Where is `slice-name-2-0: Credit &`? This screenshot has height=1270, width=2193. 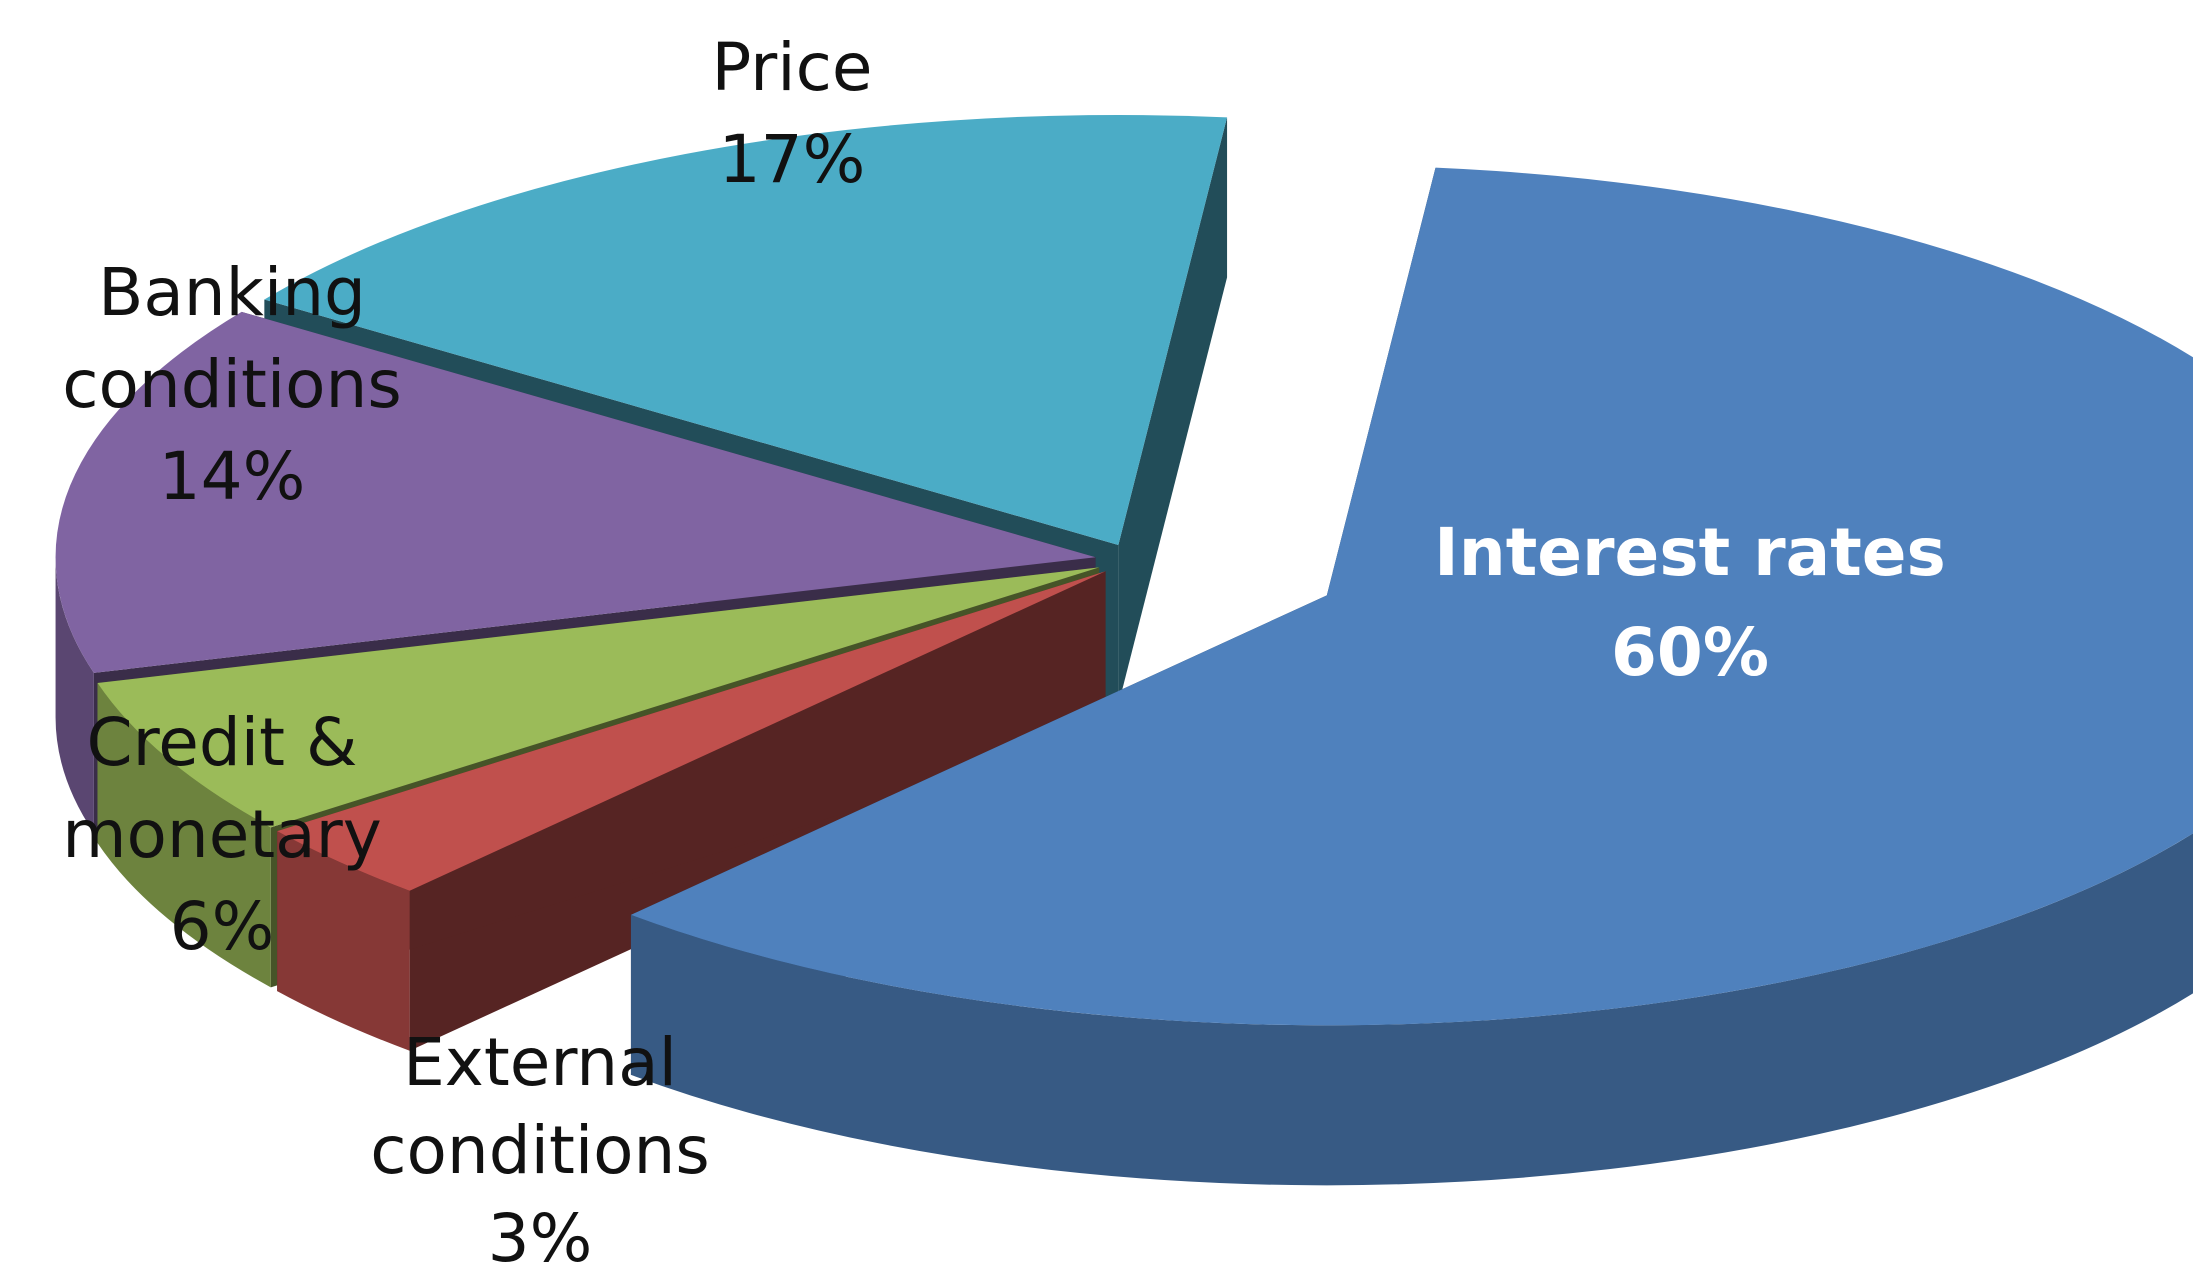 slice-name-2-0: Credit & is located at coordinates (222, 742).